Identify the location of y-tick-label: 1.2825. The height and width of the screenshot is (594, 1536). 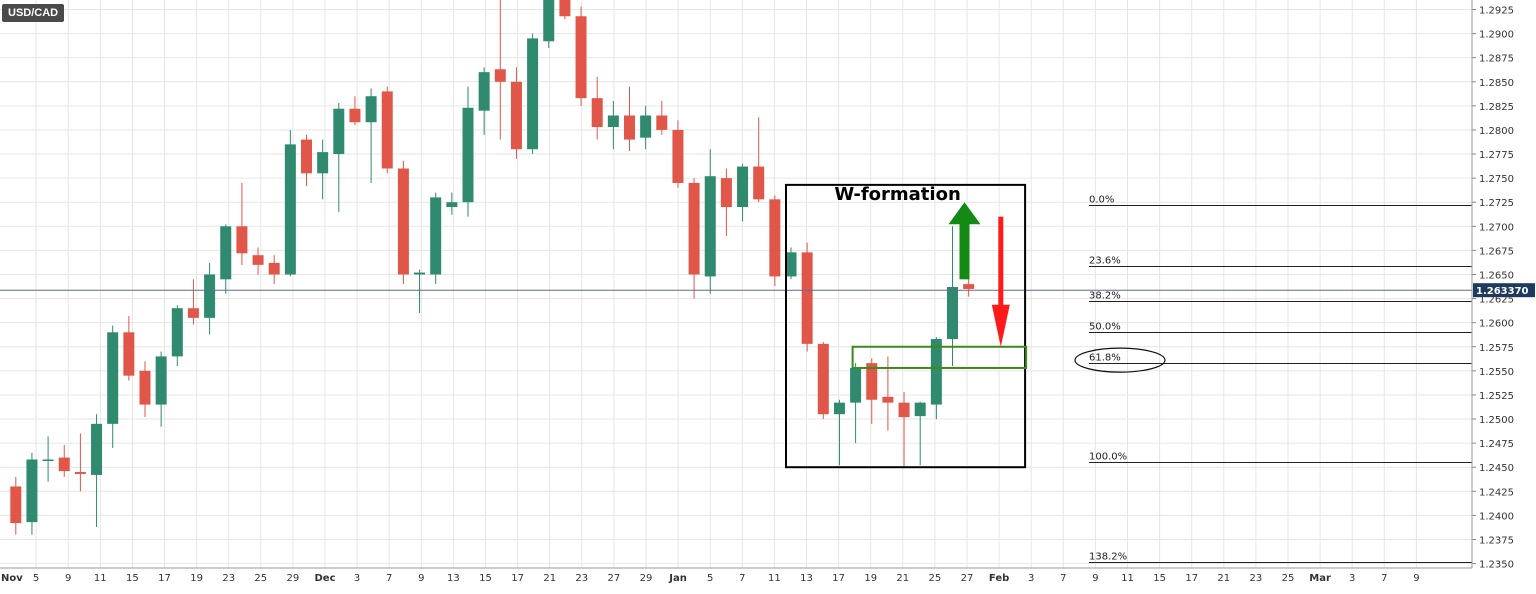
(1496, 107).